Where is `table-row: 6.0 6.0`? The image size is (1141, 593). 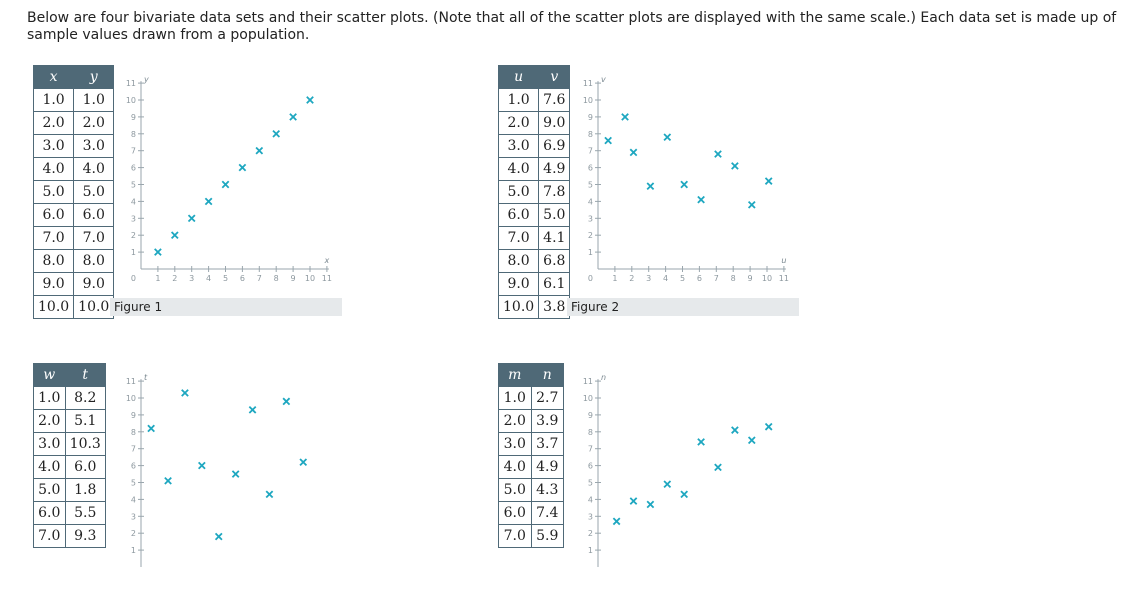 table-row: 6.0 6.0 is located at coordinates (73, 215).